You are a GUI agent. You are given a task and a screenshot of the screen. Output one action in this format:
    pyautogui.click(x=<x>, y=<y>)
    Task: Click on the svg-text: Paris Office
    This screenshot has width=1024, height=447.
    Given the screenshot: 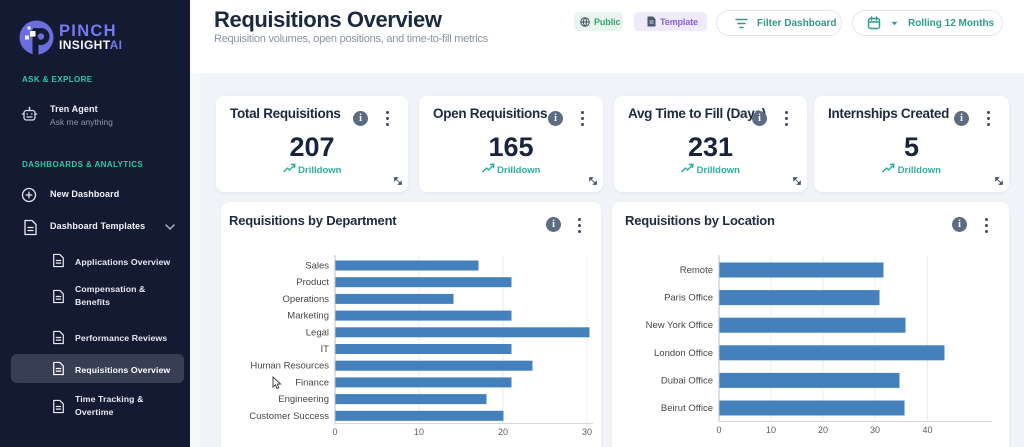 What is the action you would take?
    pyautogui.click(x=688, y=298)
    